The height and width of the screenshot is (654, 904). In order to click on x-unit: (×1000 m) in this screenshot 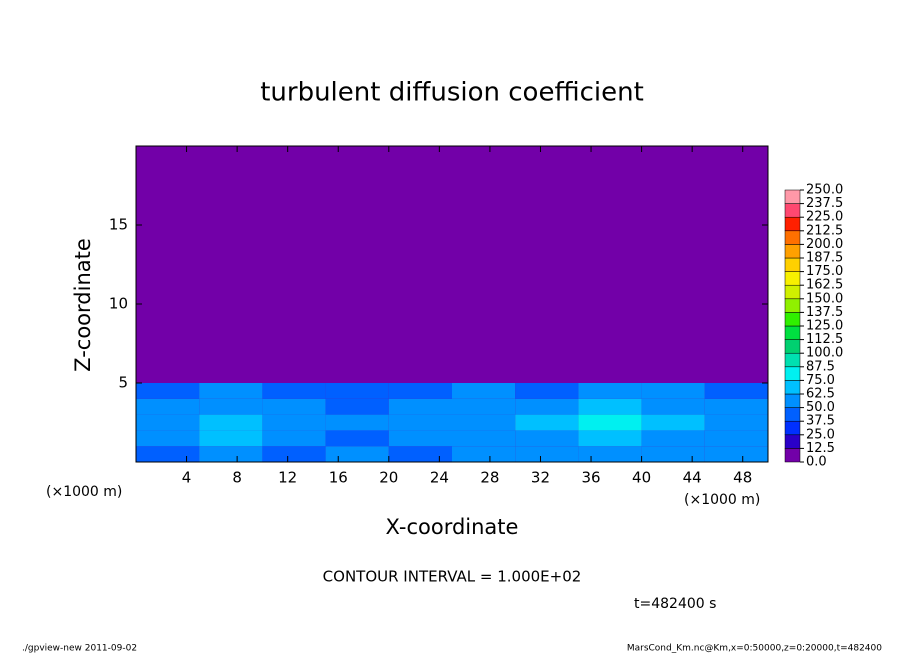, I will do `click(722, 500)`.